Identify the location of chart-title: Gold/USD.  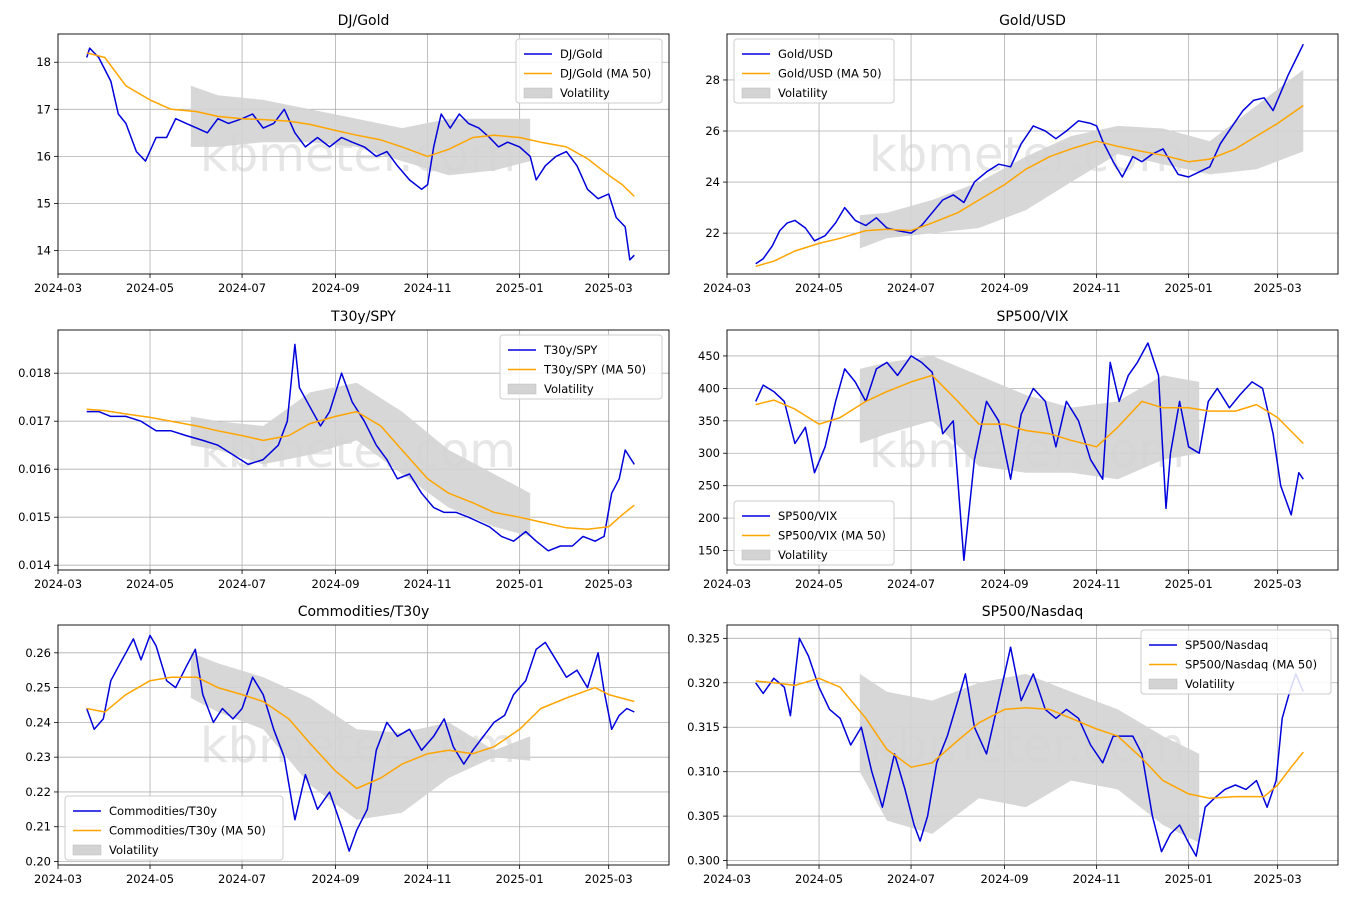
(1032, 21).